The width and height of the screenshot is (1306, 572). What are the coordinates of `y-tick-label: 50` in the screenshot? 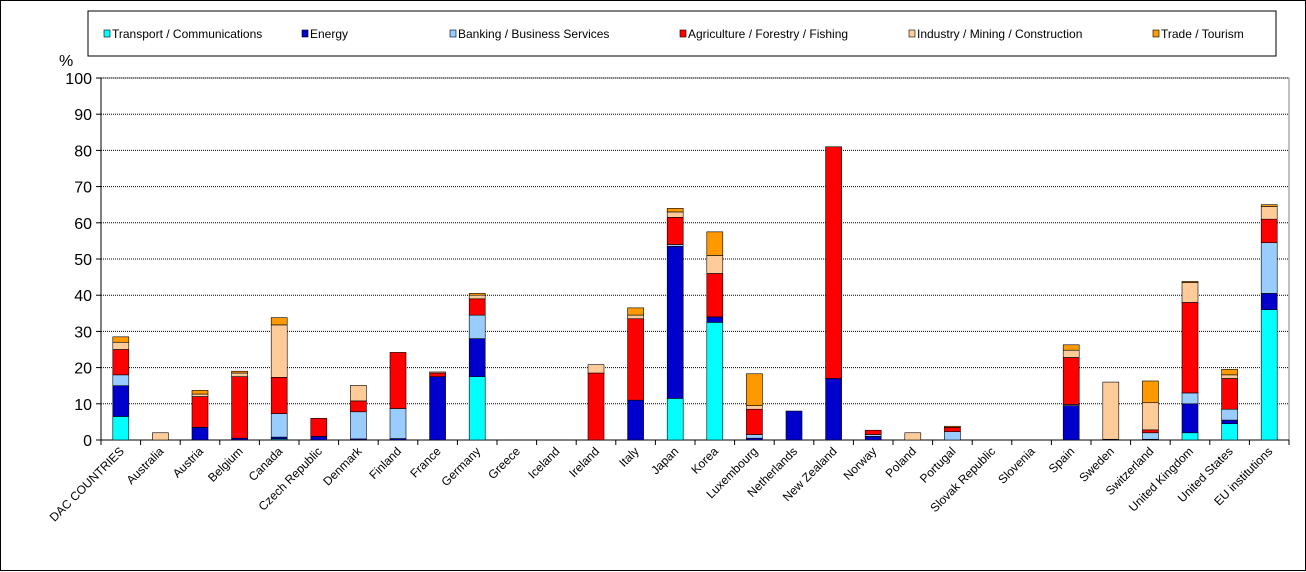 It's located at (83, 260).